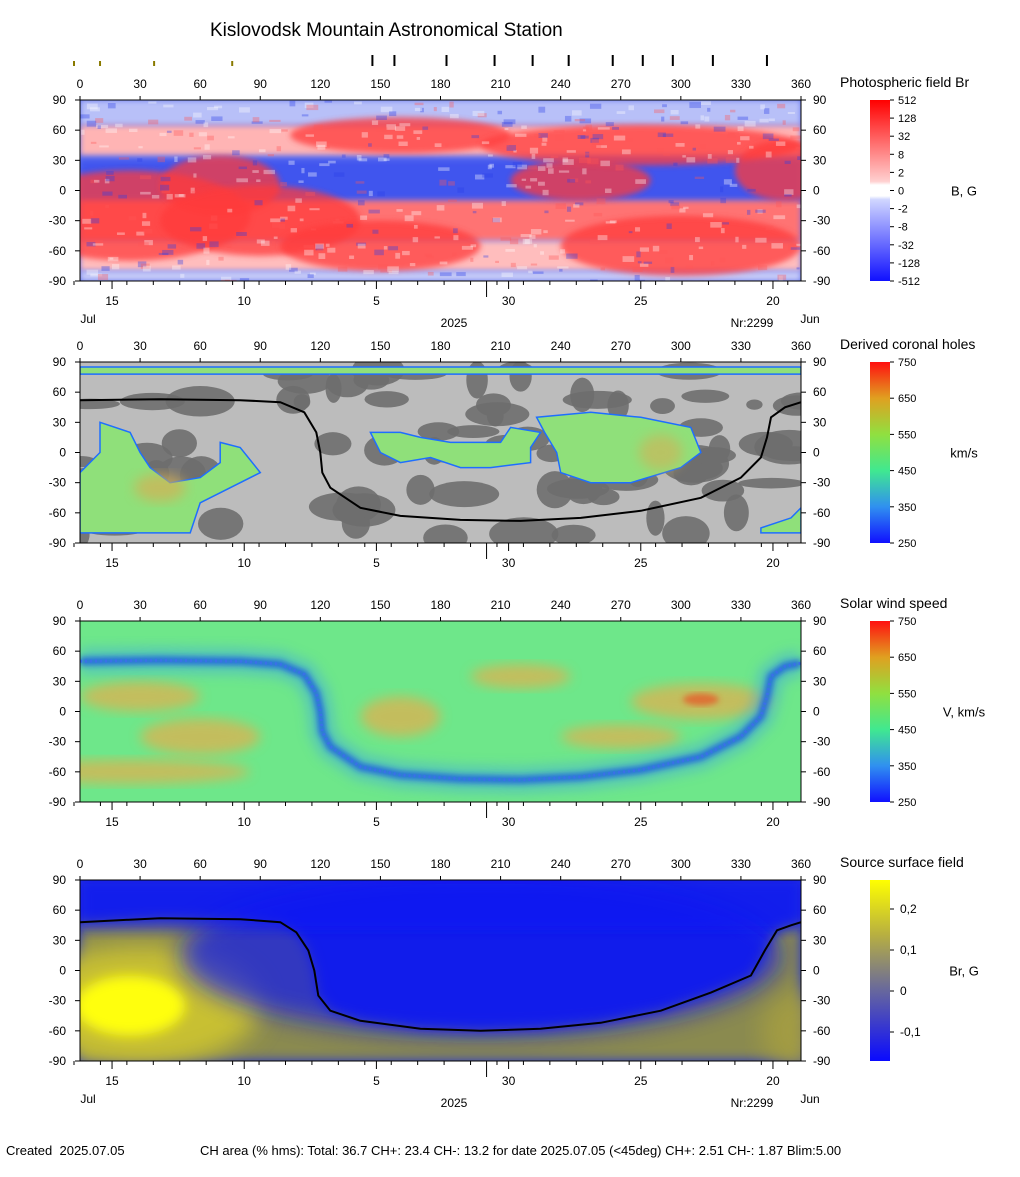 The width and height of the screenshot is (1020, 1177). What do you see at coordinates (112, 563) in the screenshot?
I see `date-tick-label: 15` at bounding box center [112, 563].